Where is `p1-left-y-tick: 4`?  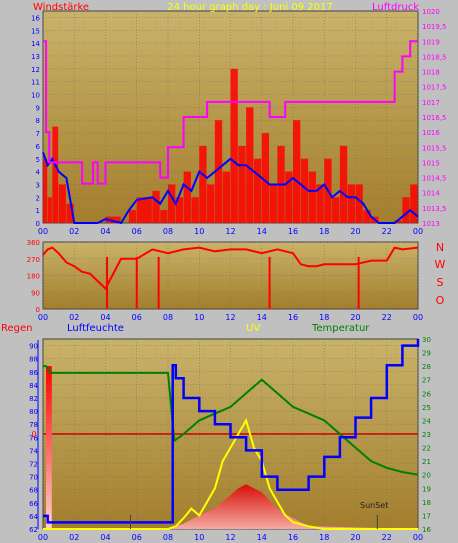 p1-left-y-tick: 4 is located at coordinates (38, 173).